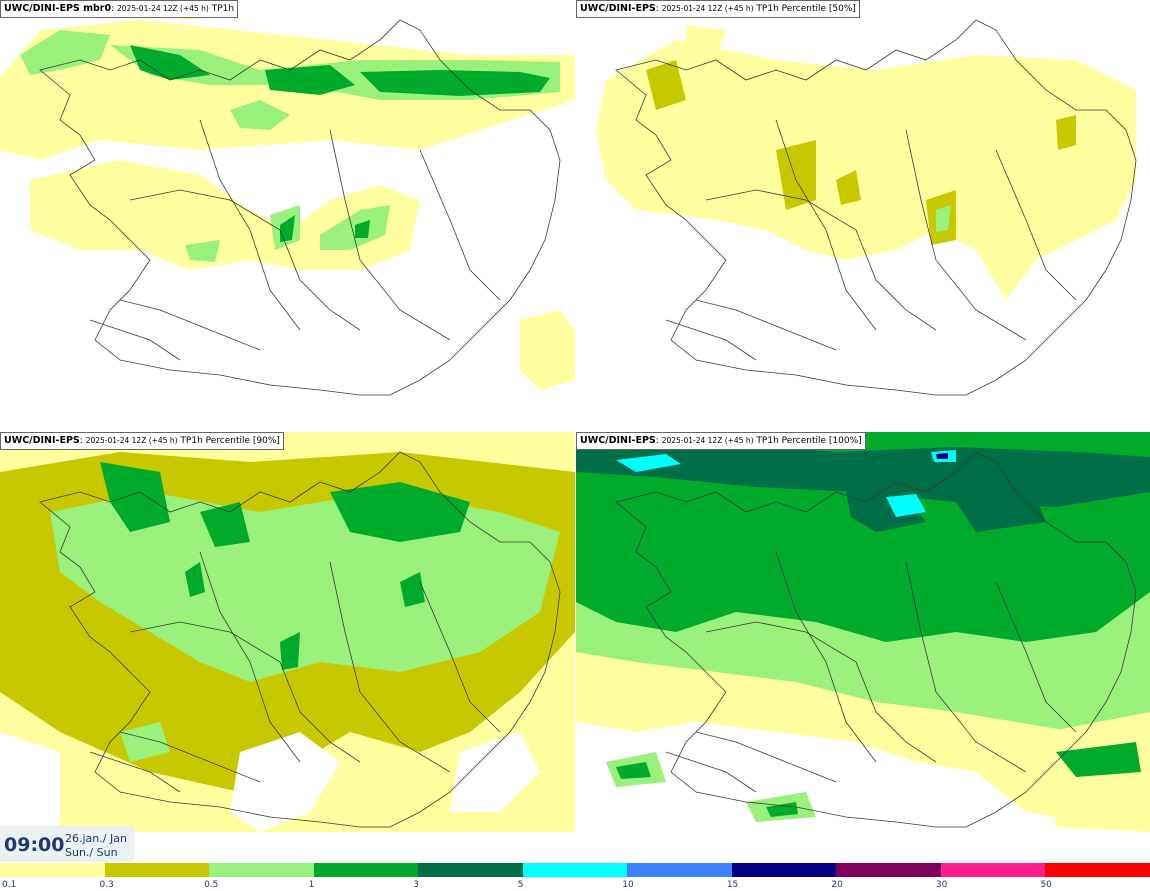 The height and width of the screenshot is (891, 1150). Describe the element at coordinates (520, 885) in the screenshot. I see `legend-tick-label: 5` at that location.